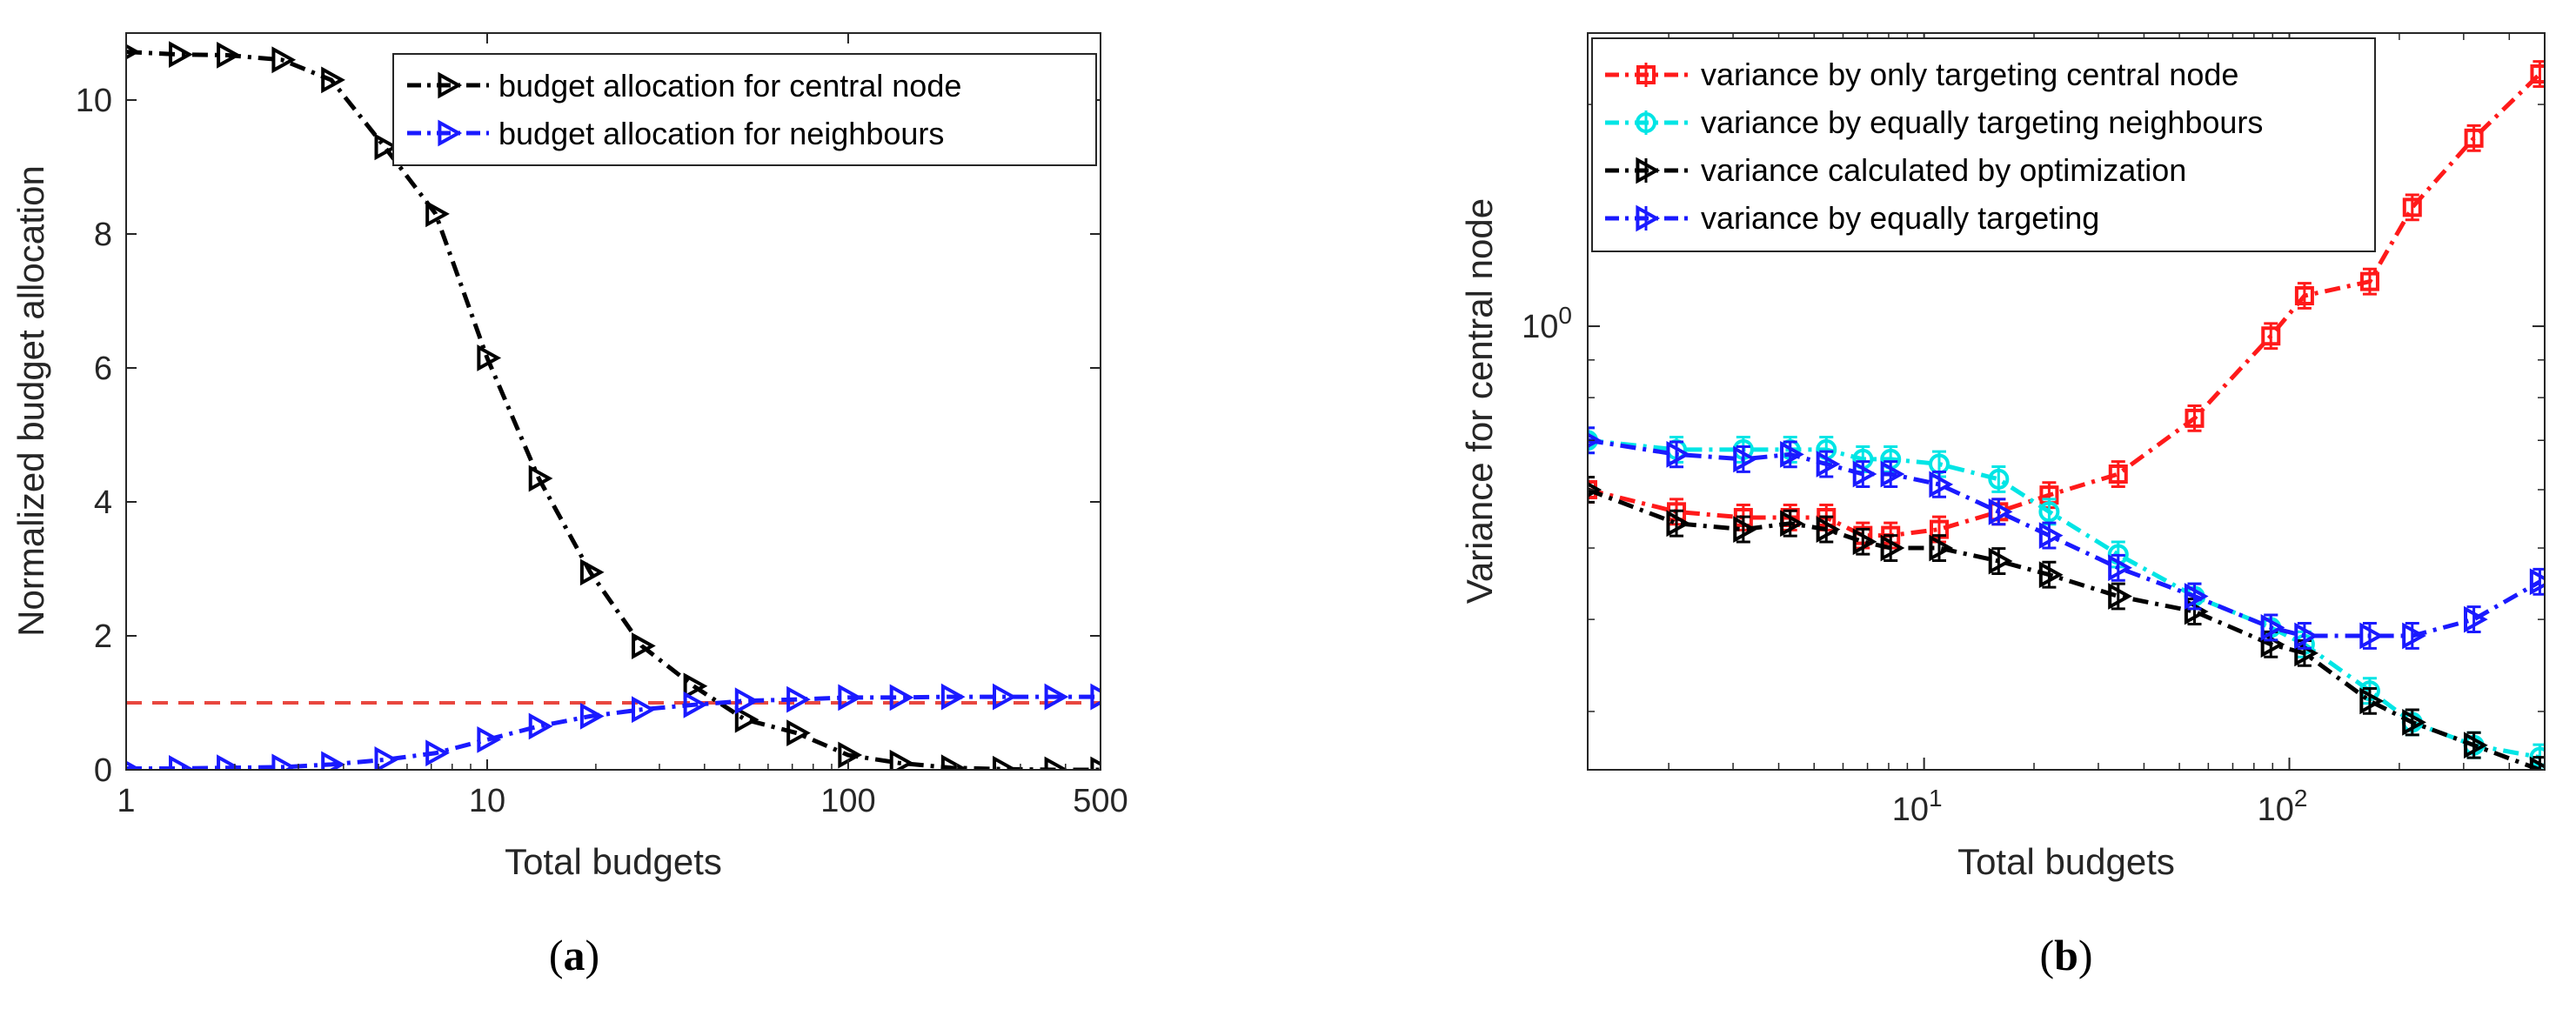  Describe the element at coordinates (94, 101) in the screenshot. I see `y-tick-label-a: 10` at that location.